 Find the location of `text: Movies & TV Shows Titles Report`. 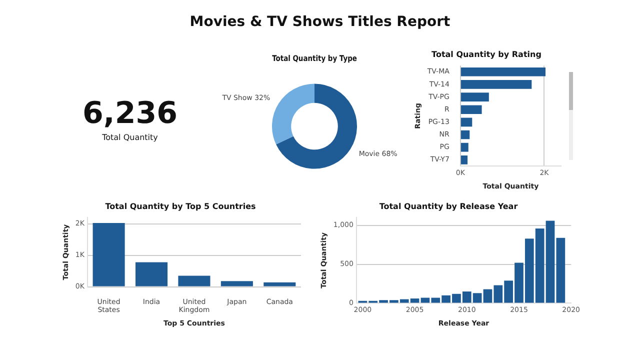

text: Movies & TV Shows Titles Report is located at coordinates (320, 22).